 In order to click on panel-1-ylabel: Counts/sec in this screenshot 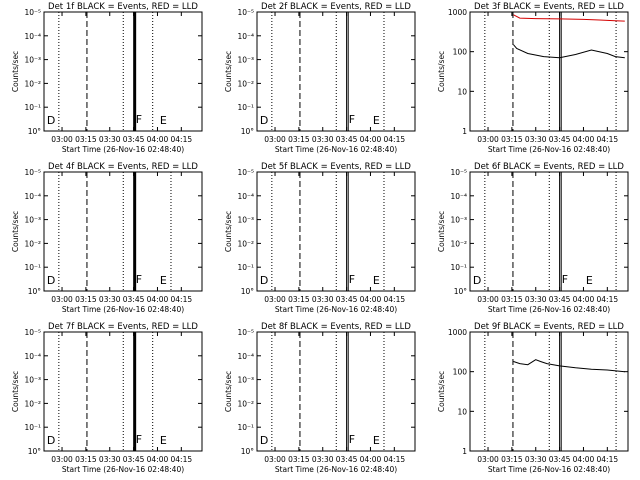, I will do `click(15, 71)`.